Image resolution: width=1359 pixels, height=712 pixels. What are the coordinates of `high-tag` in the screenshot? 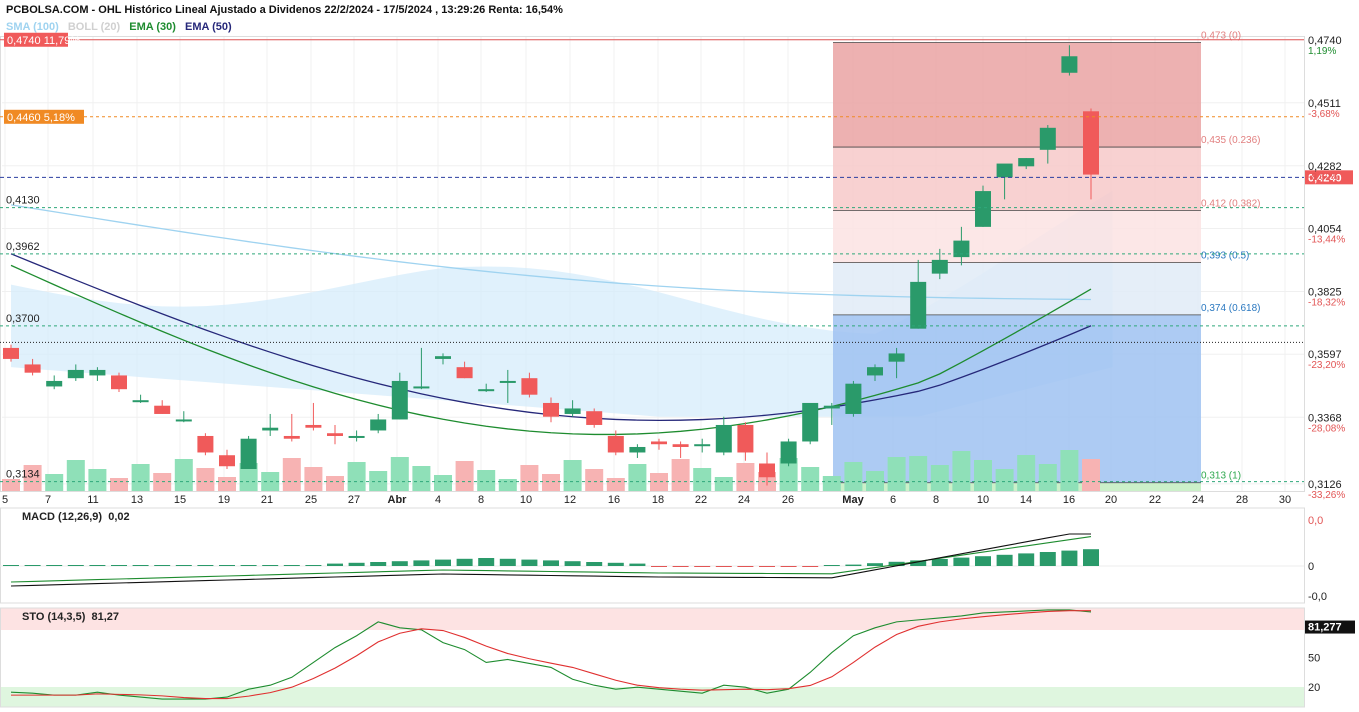 It's located at (36, 39).